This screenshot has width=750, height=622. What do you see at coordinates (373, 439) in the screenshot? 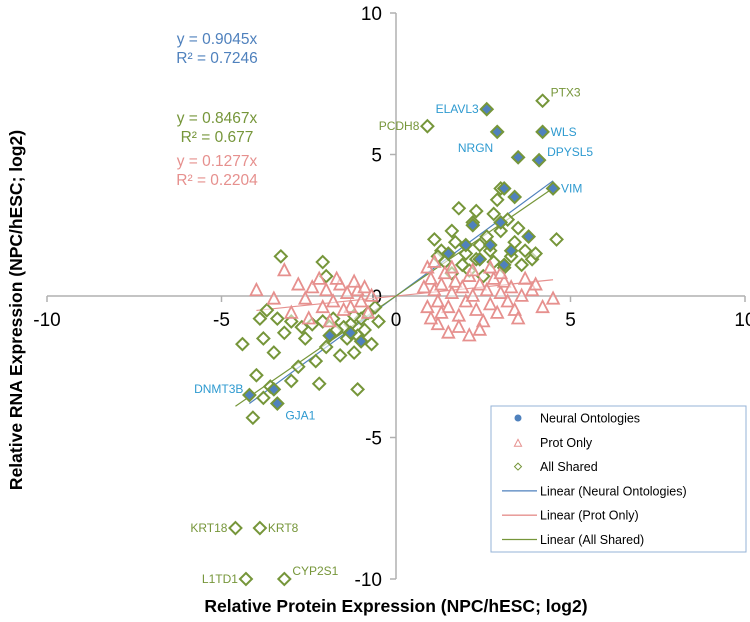
I see `y-tick-label: -5` at bounding box center [373, 439].